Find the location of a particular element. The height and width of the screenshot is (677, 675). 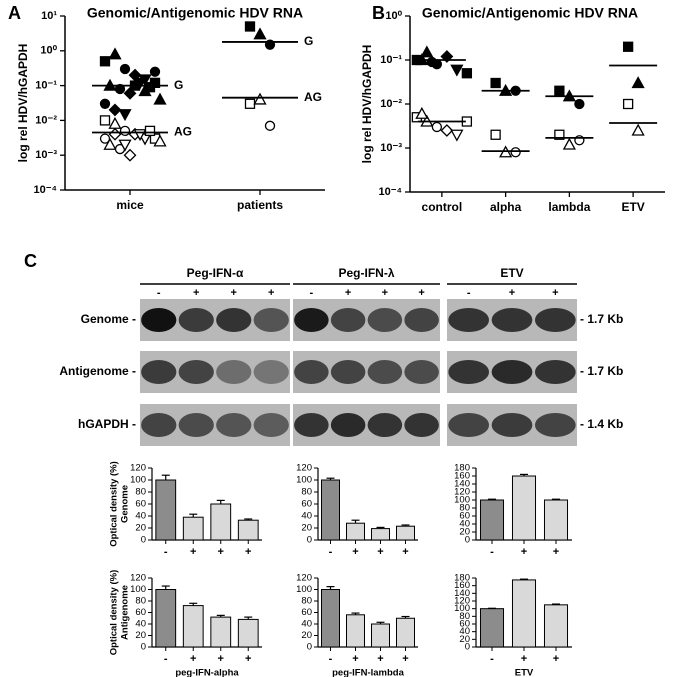

x-tick-label: alpha is located at coordinates (506, 207).